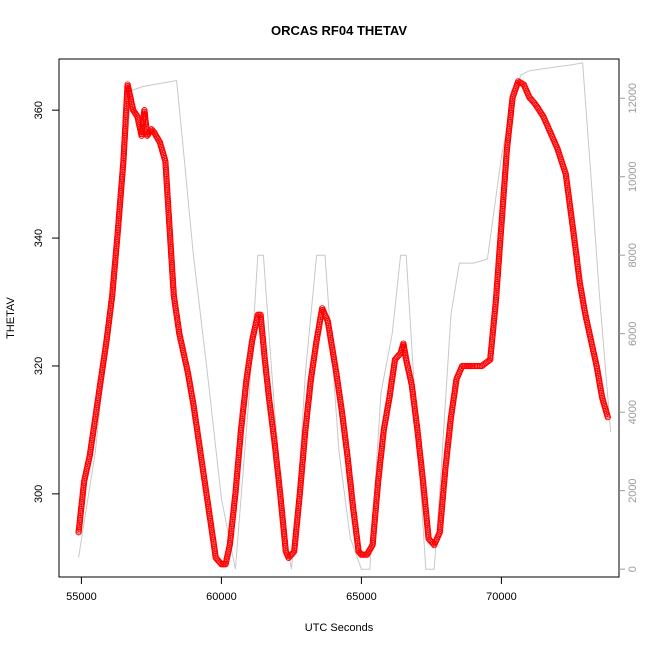  I want to click on y2-tick-label: 0, so click(633, 569).